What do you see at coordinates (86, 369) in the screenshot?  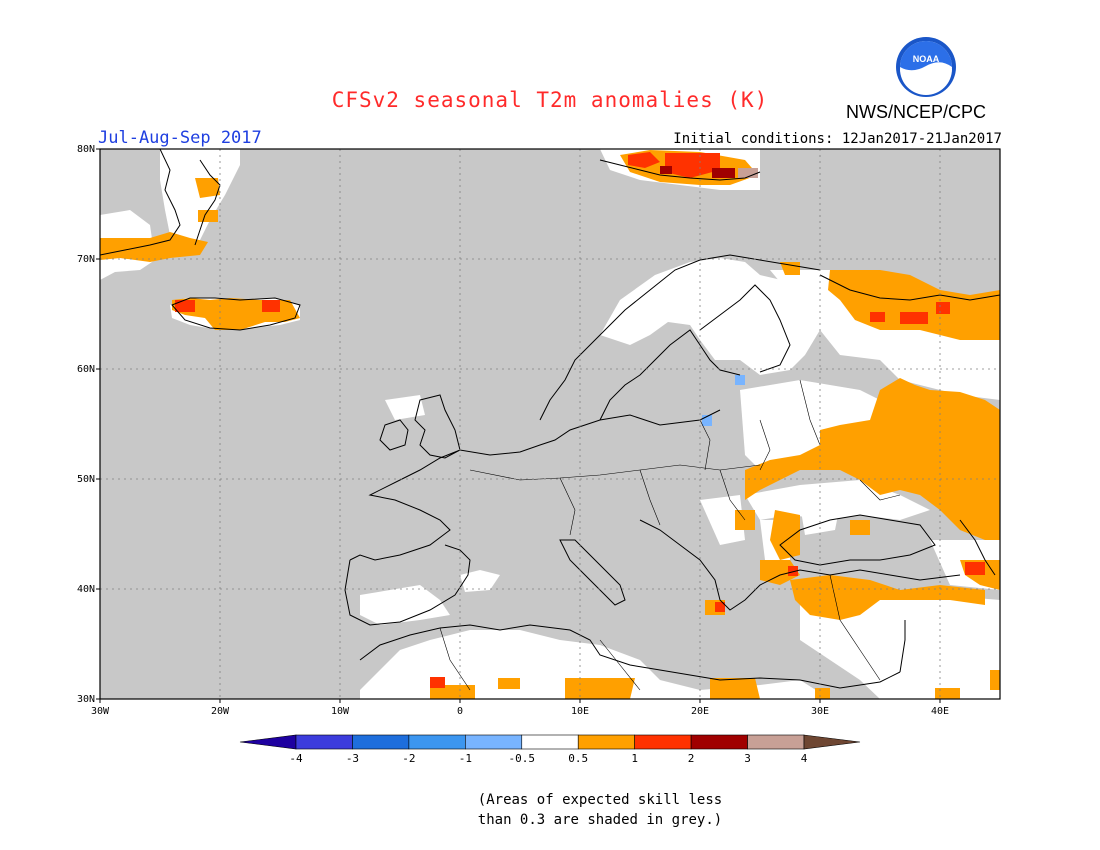 I see `lat-tick-label: 60N` at bounding box center [86, 369].